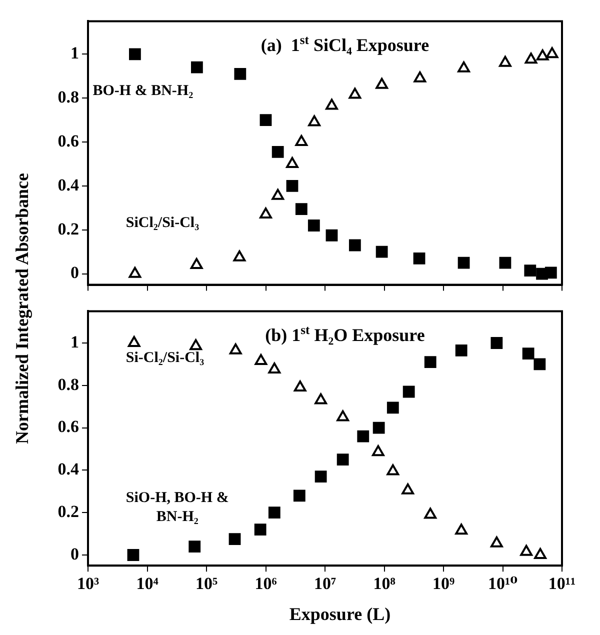 Image resolution: width=600 pixels, height=635 pixels. Describe the element at coordinates (147, 584) in the screenshot. I see `x-tick-label: 10⁴` at that location.